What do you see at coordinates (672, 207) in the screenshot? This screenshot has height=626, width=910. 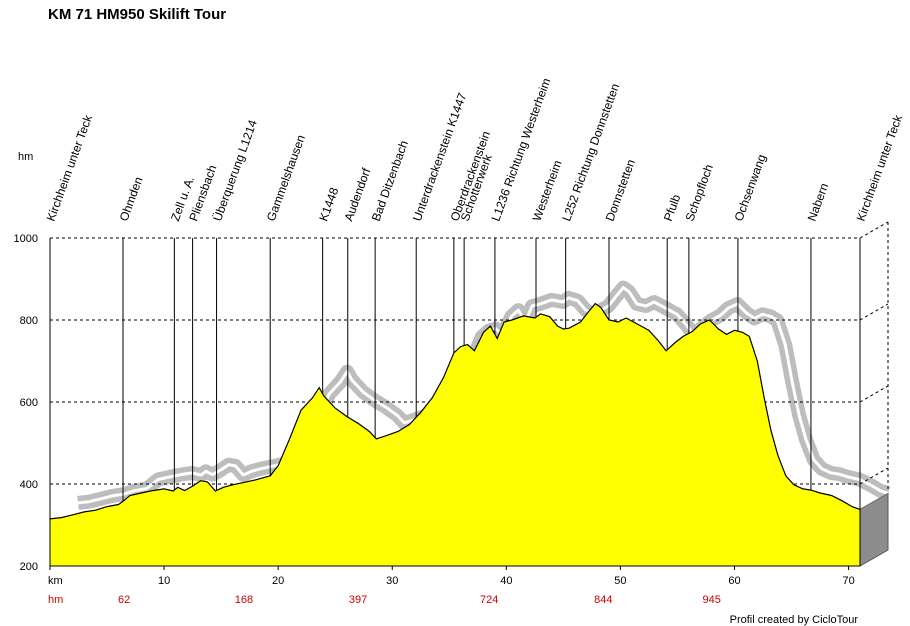 I see `waypoint-label: Pfulb` at bounding box center [672, 207].